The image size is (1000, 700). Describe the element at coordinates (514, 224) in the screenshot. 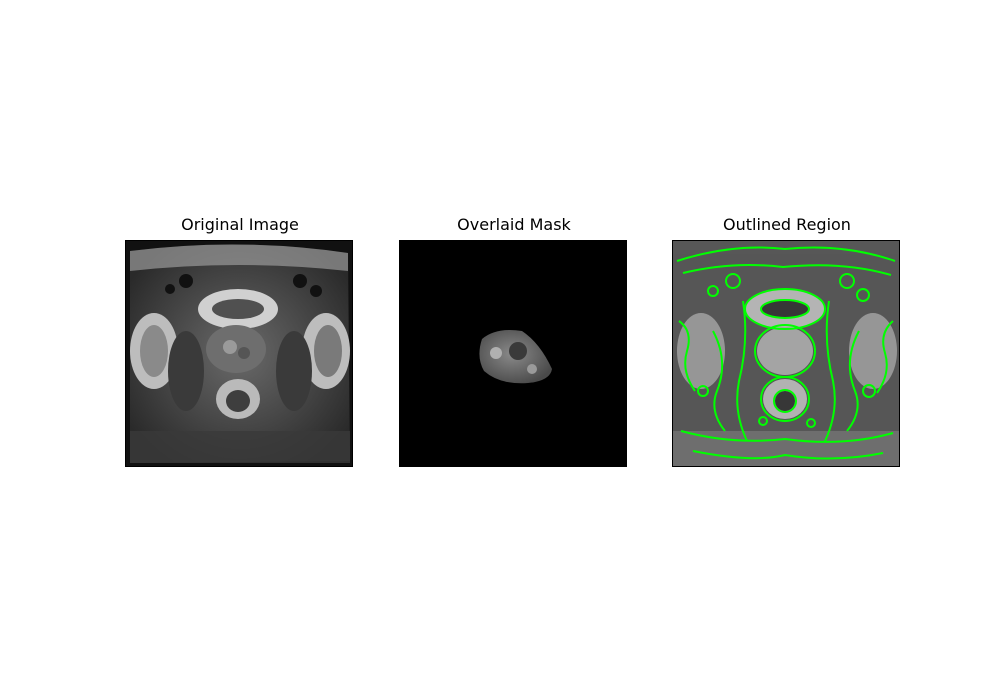

I see `panel-title-mask: Overlaid Mask` at that location.